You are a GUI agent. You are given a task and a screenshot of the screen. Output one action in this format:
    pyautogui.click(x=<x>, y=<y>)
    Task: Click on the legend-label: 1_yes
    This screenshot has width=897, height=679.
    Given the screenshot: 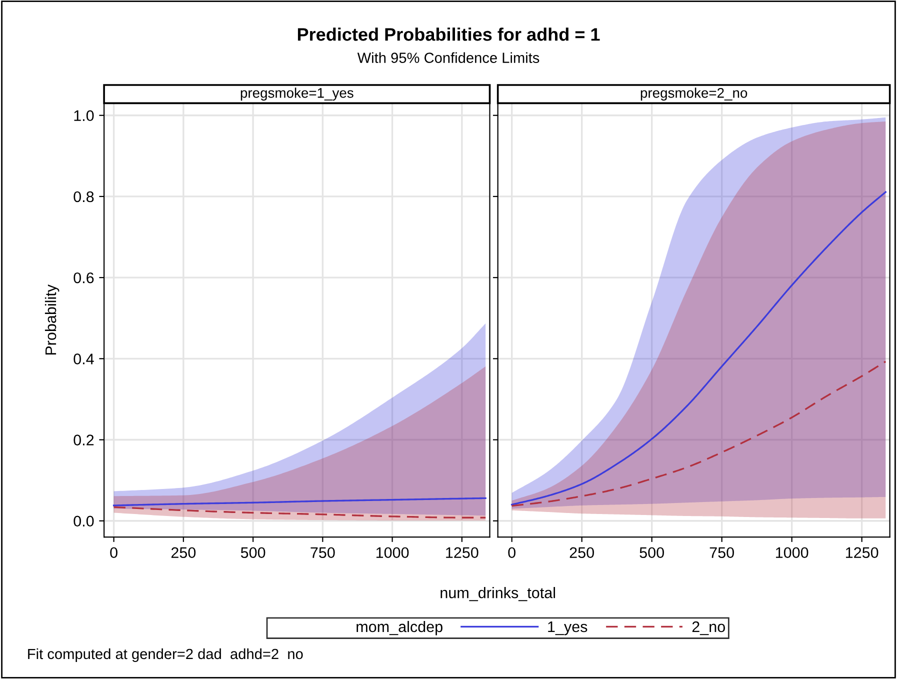 What is the action you would take?
    pyautogui.click(x=568, y=629)
    